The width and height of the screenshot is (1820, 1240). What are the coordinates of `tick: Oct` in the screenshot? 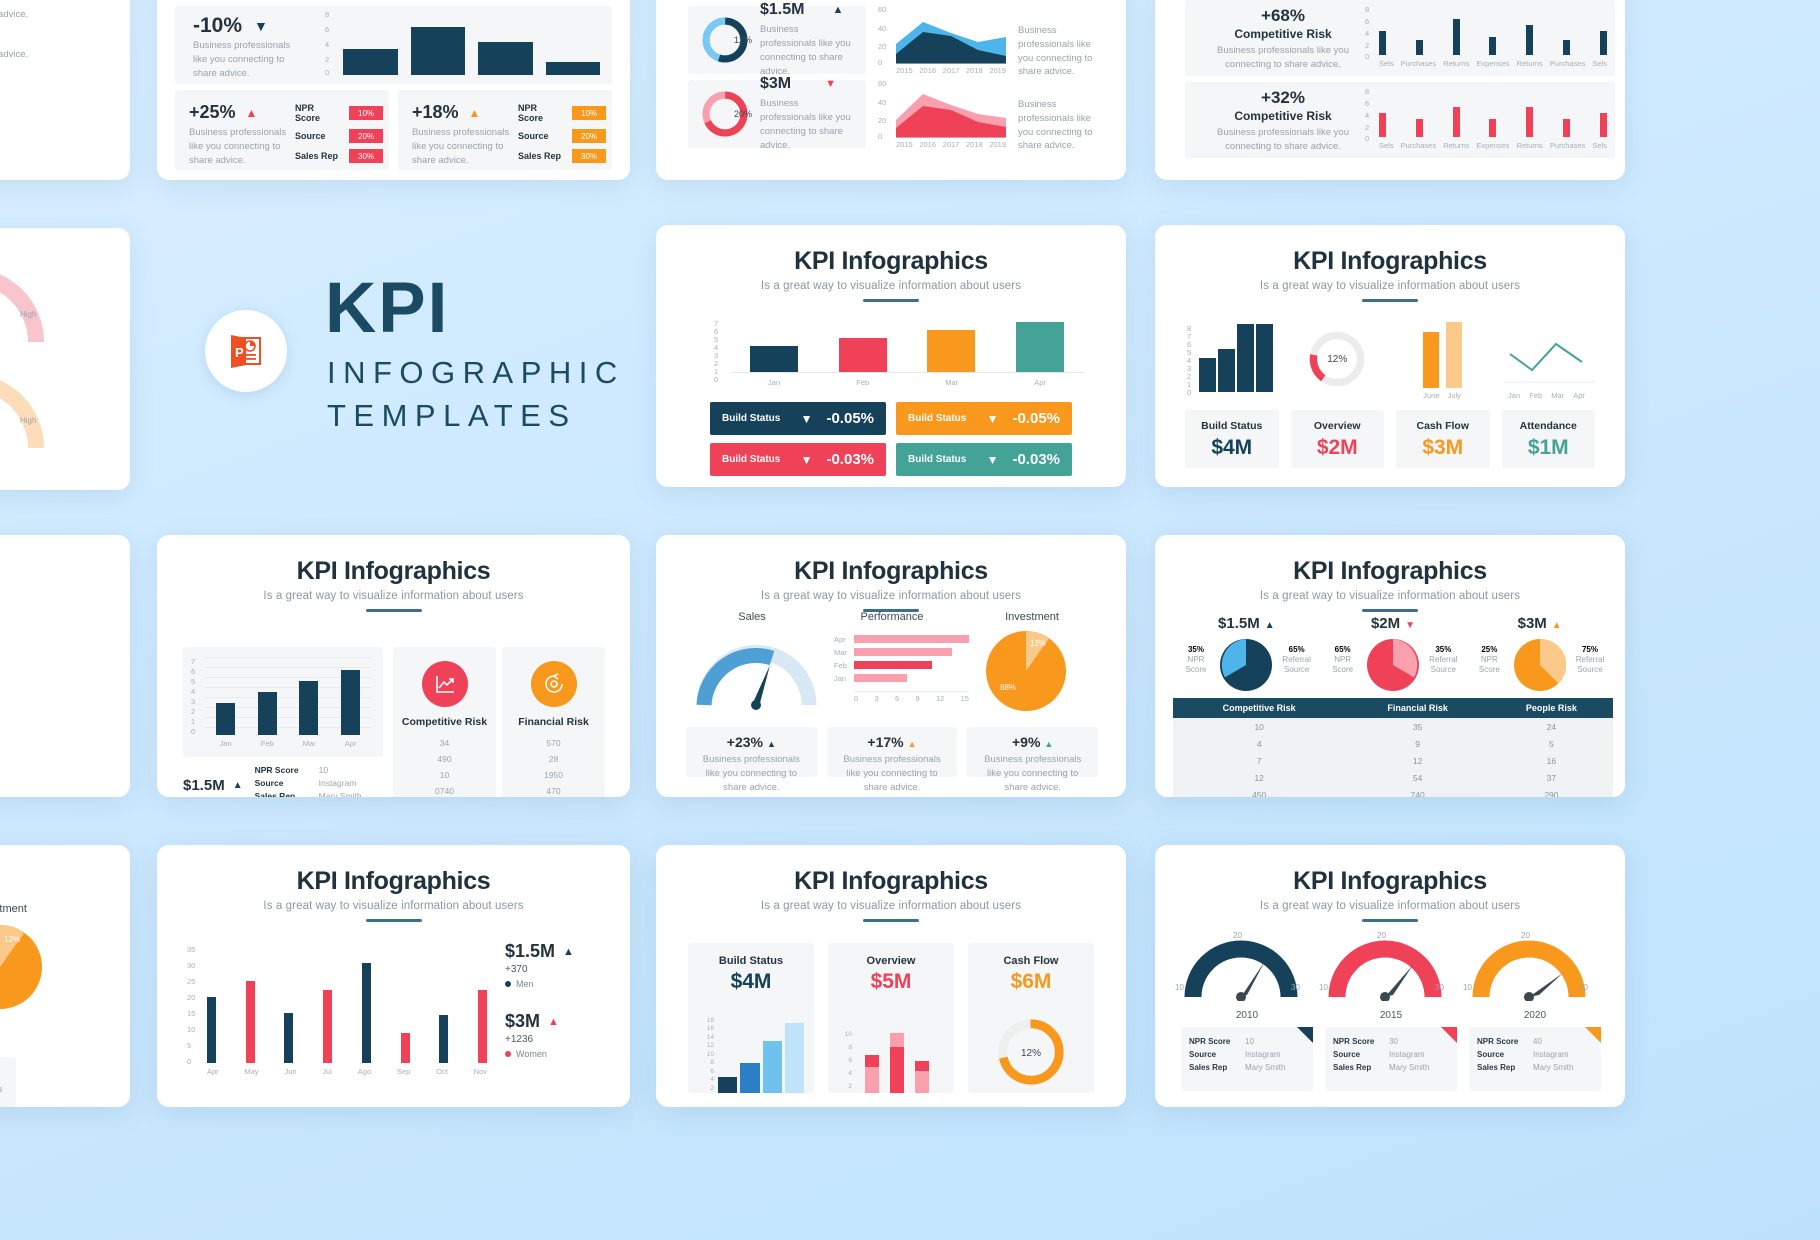 It's located at (442, 1071).